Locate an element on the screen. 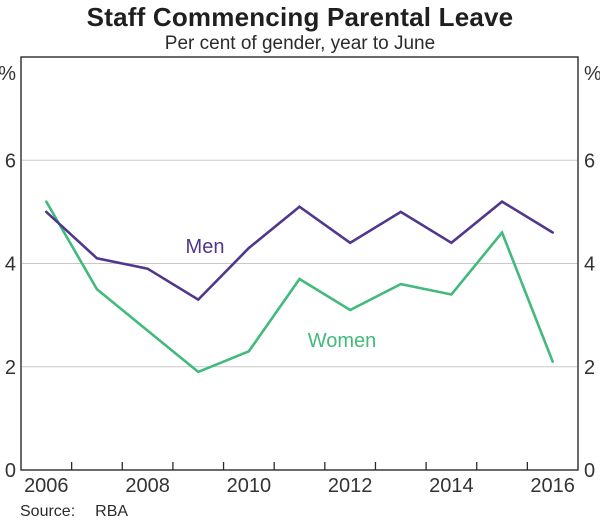 This screenshot has height=525, width=600. source-note: Source: RBA is located at coordinates (74, 512).